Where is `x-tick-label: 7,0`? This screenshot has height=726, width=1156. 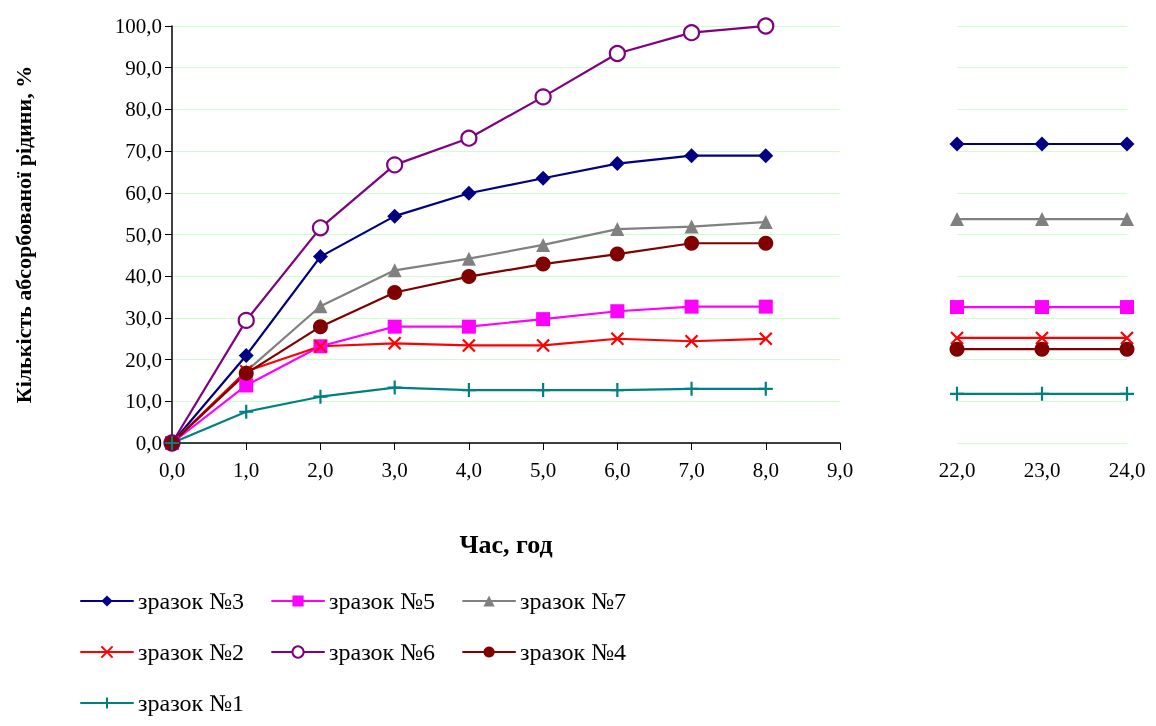
x-tick-label: 7,0 is located at coordinates (691, 469).